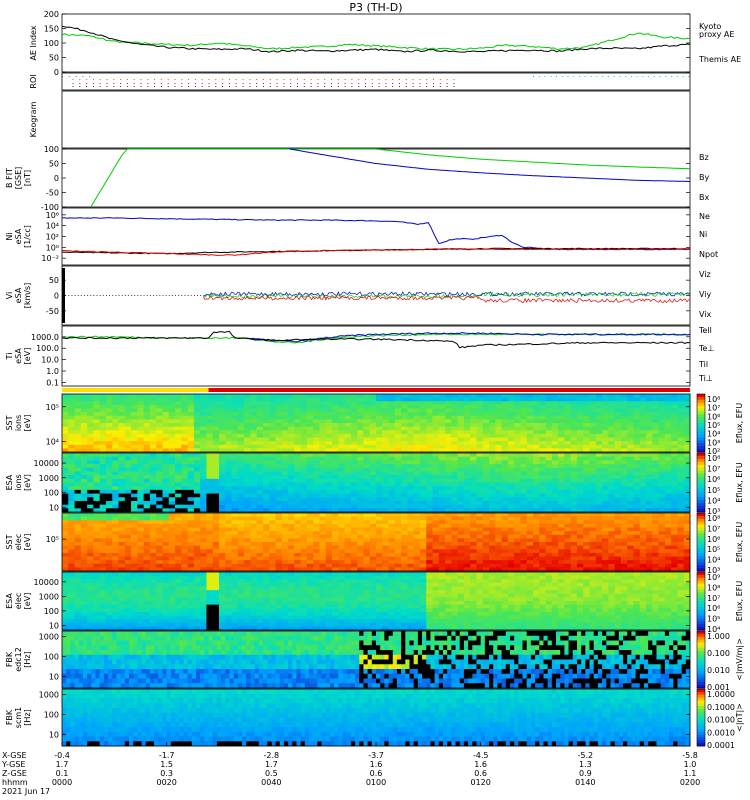  I want to click on series-line, so click(376, 252).